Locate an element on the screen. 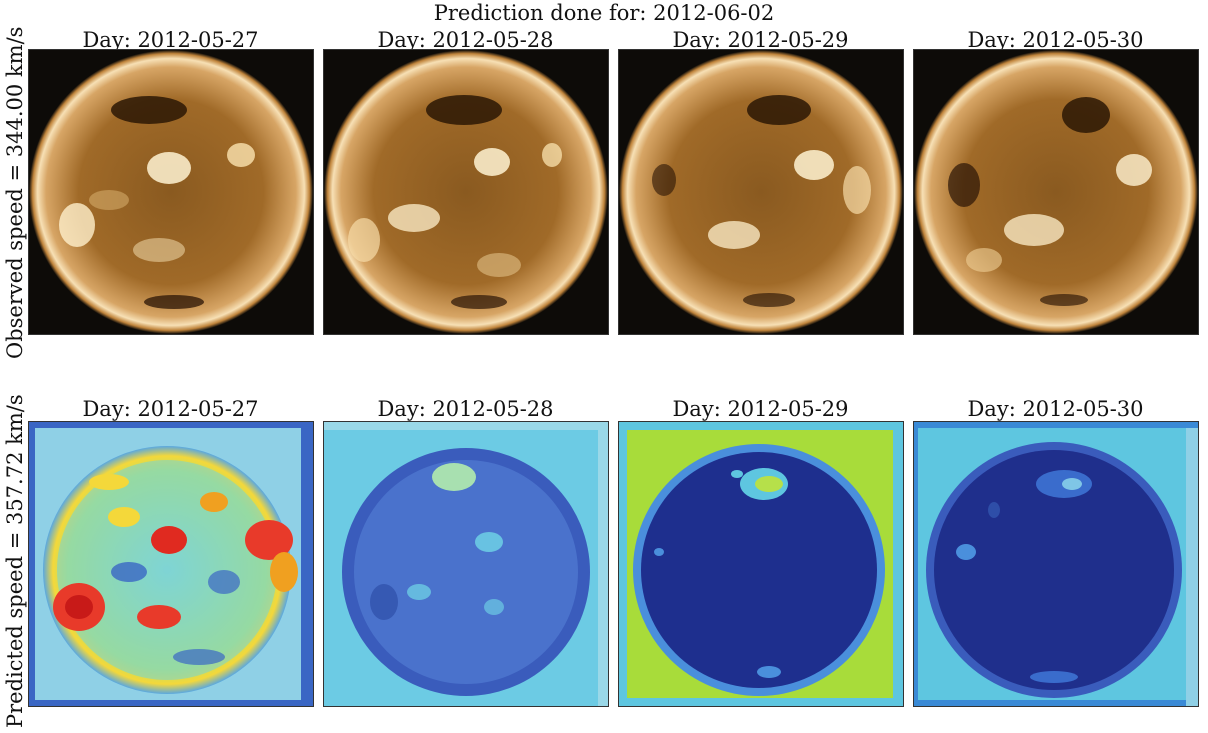 The image size is (1208, 733). observed-speed-label: Observed speed = 344.00 km/s is located at coordinates (15, 192).